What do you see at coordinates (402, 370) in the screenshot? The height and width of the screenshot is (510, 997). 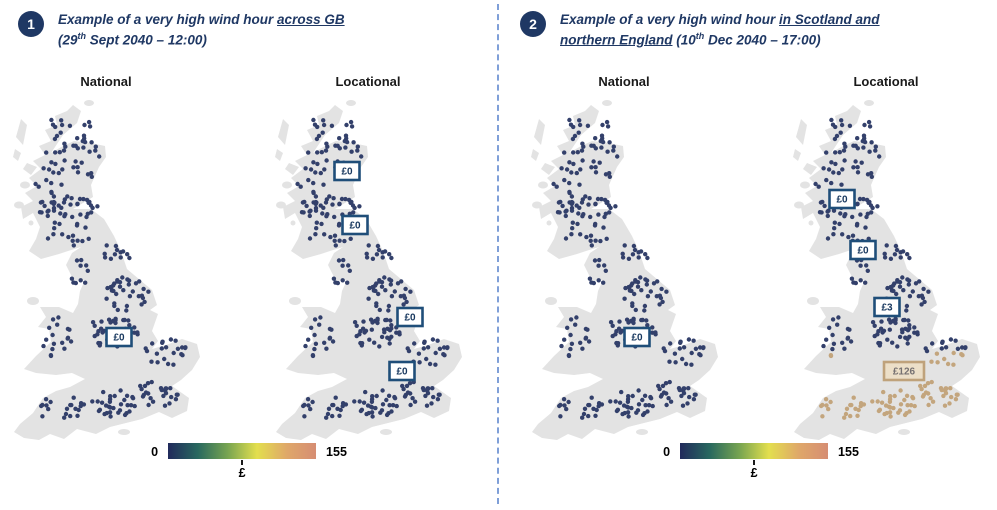 I see `price-label-box` at bounding box center [402, 370].